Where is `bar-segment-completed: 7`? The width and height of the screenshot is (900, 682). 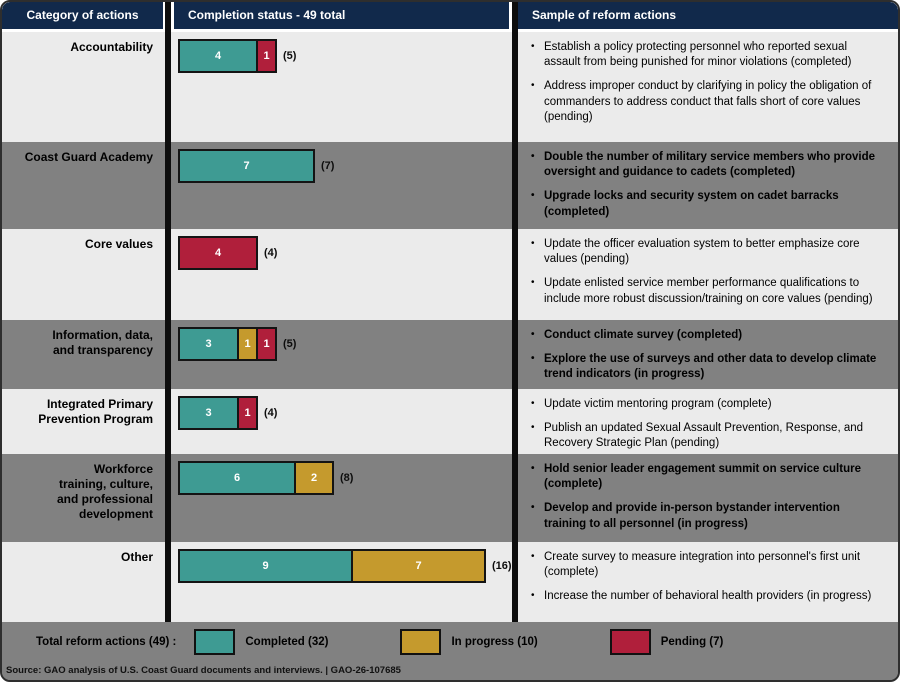
bar-segment-completed: 7 is located at coordinates (246, 166).